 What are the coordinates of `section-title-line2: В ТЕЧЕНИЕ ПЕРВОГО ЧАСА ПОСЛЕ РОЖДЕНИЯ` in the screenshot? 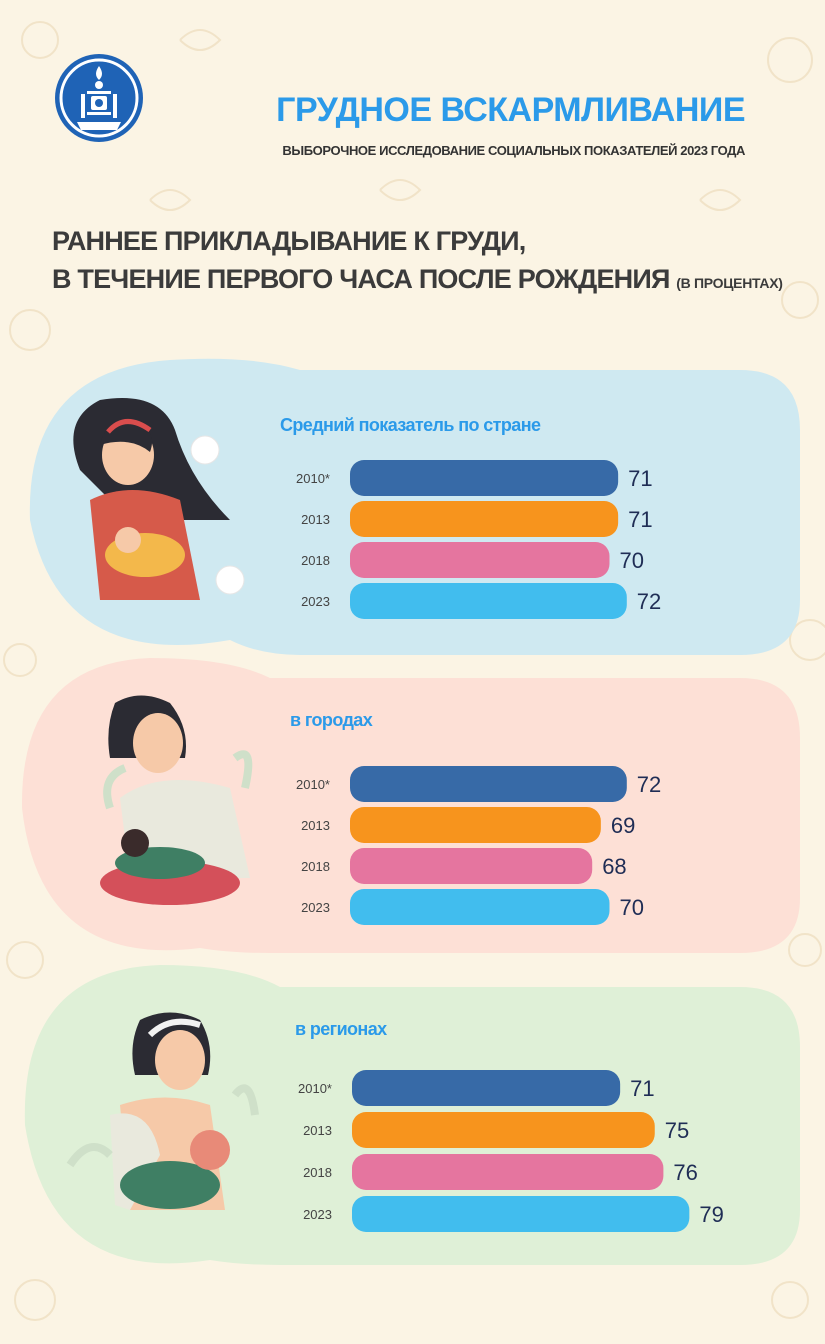 It's located at (361, 279).